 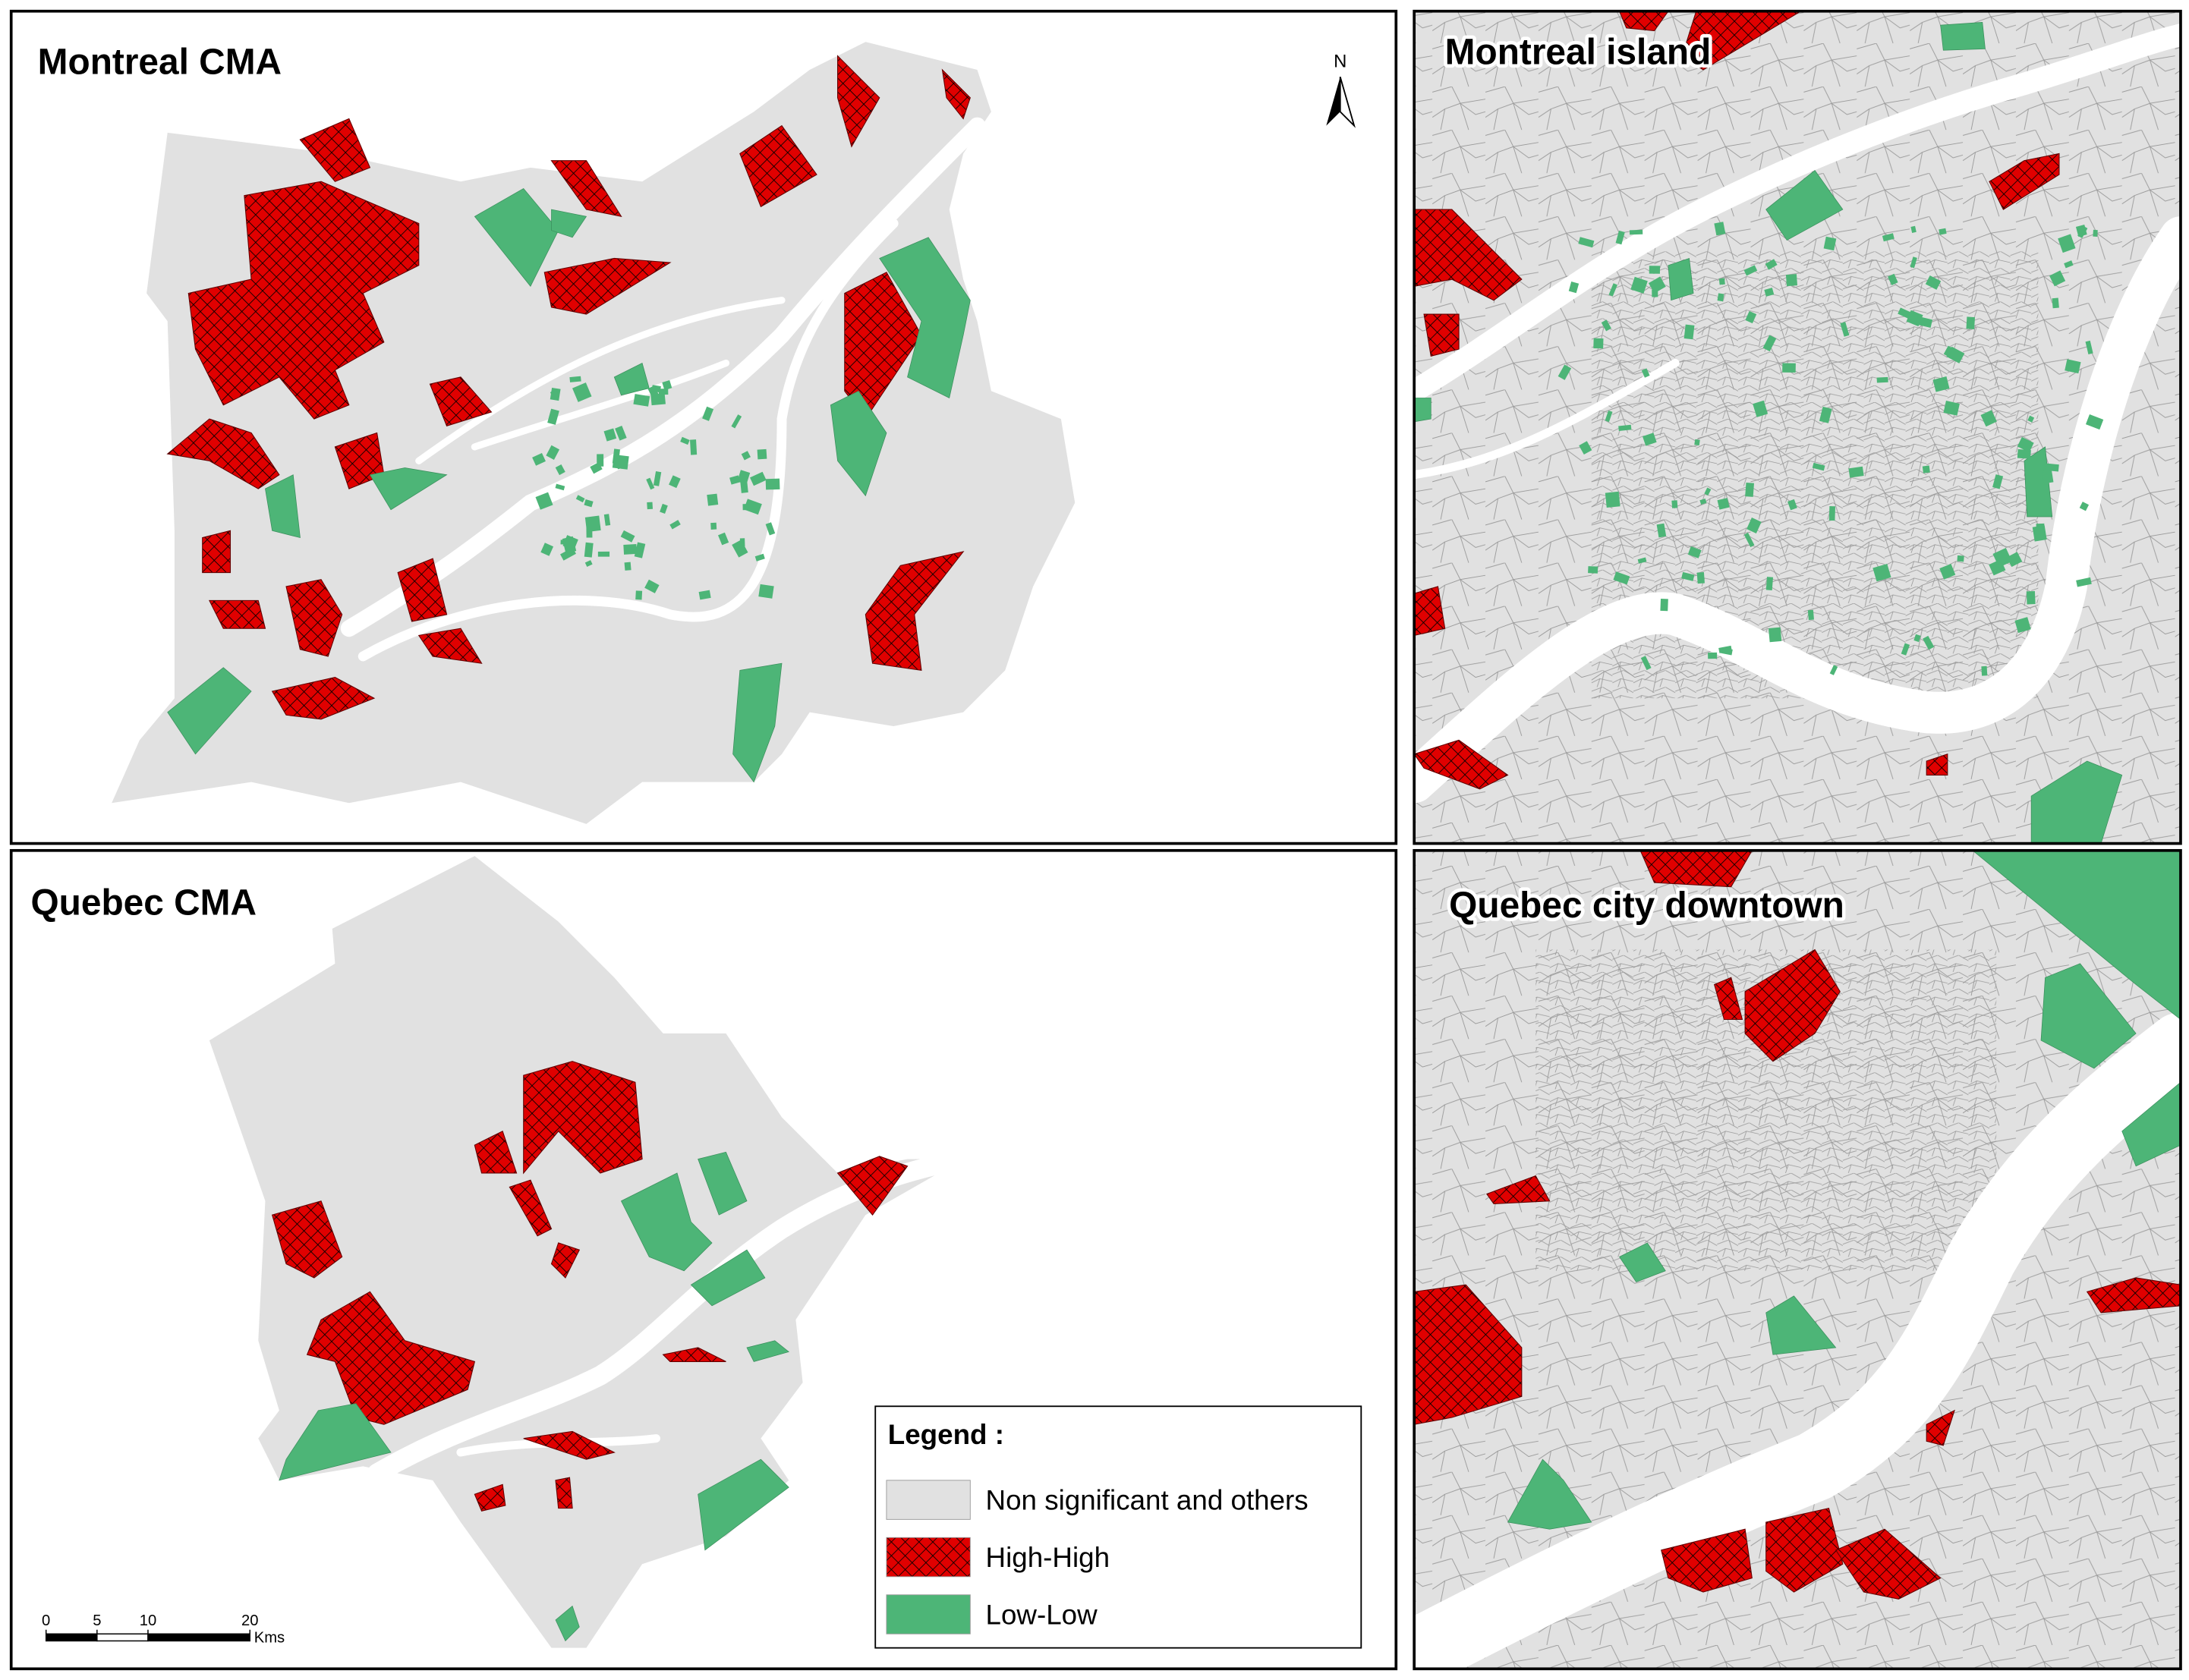 I want to click on legend-title: Legend :, so click(x=946, y=1434).